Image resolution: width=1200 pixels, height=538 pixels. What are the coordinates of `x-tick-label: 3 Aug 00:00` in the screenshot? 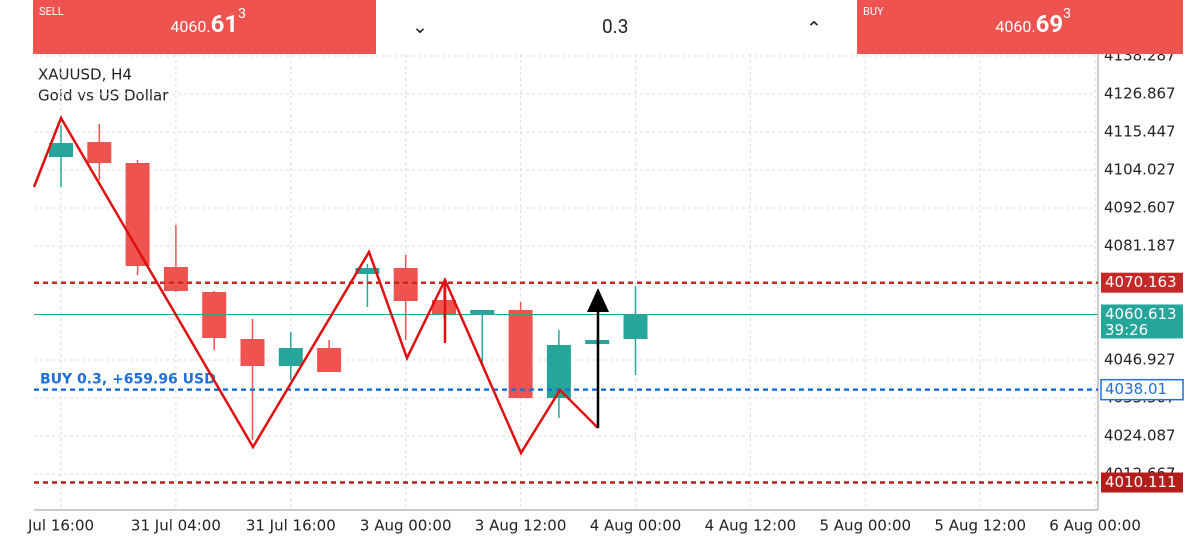 It's located at (406, 526).